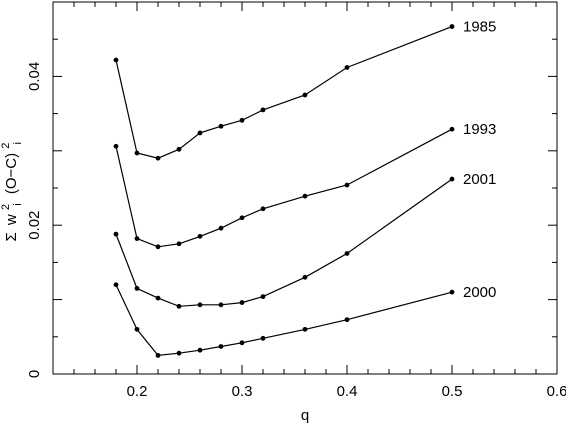 This screenshot has width=566, height=434. I want to click on y-label-w: w, so click(11, 220).